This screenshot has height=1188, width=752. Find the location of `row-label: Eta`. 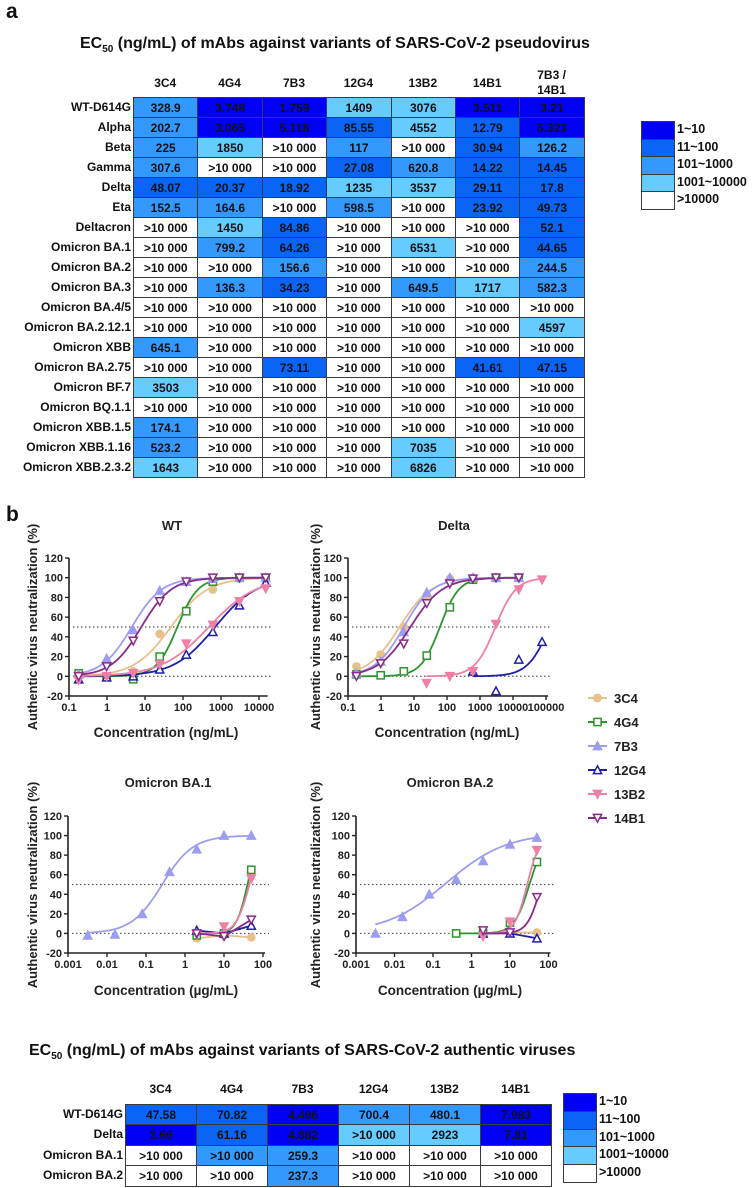

row-label: Eta is located at coordinates (121, 207).